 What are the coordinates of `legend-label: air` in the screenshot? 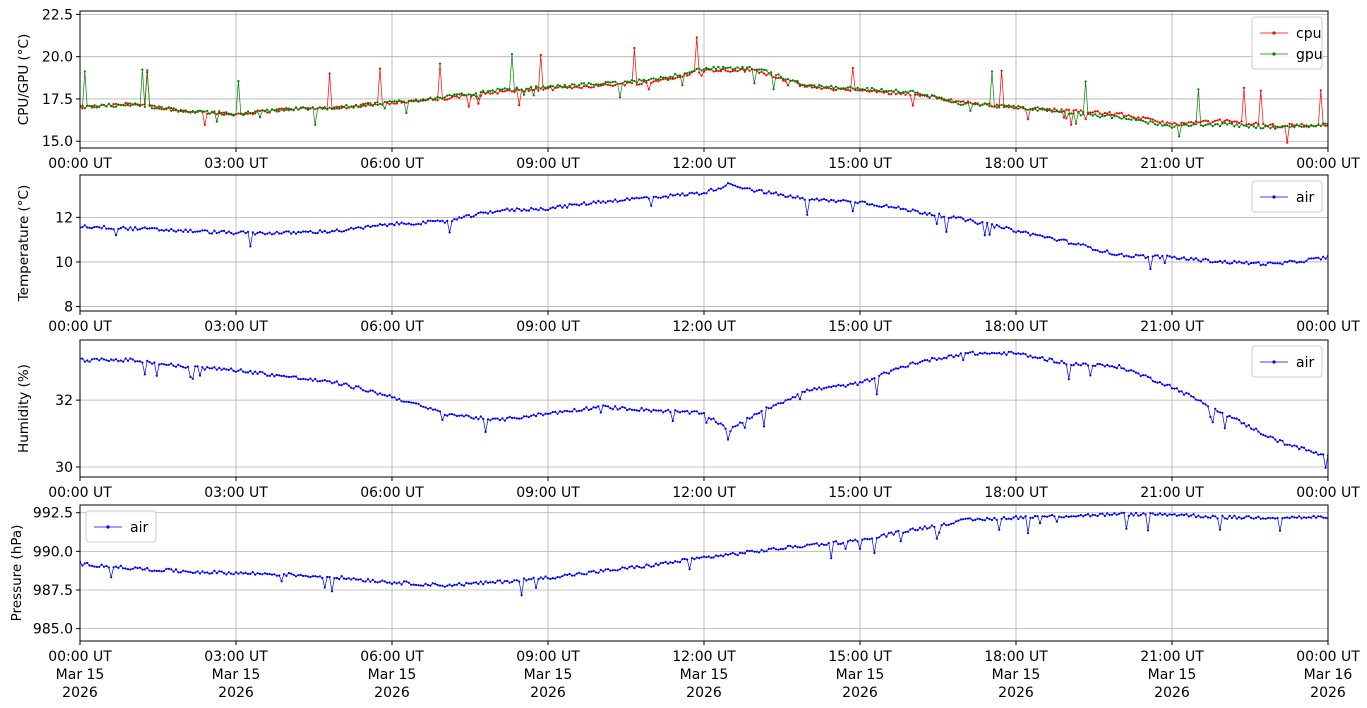 It's located at (139, 528).